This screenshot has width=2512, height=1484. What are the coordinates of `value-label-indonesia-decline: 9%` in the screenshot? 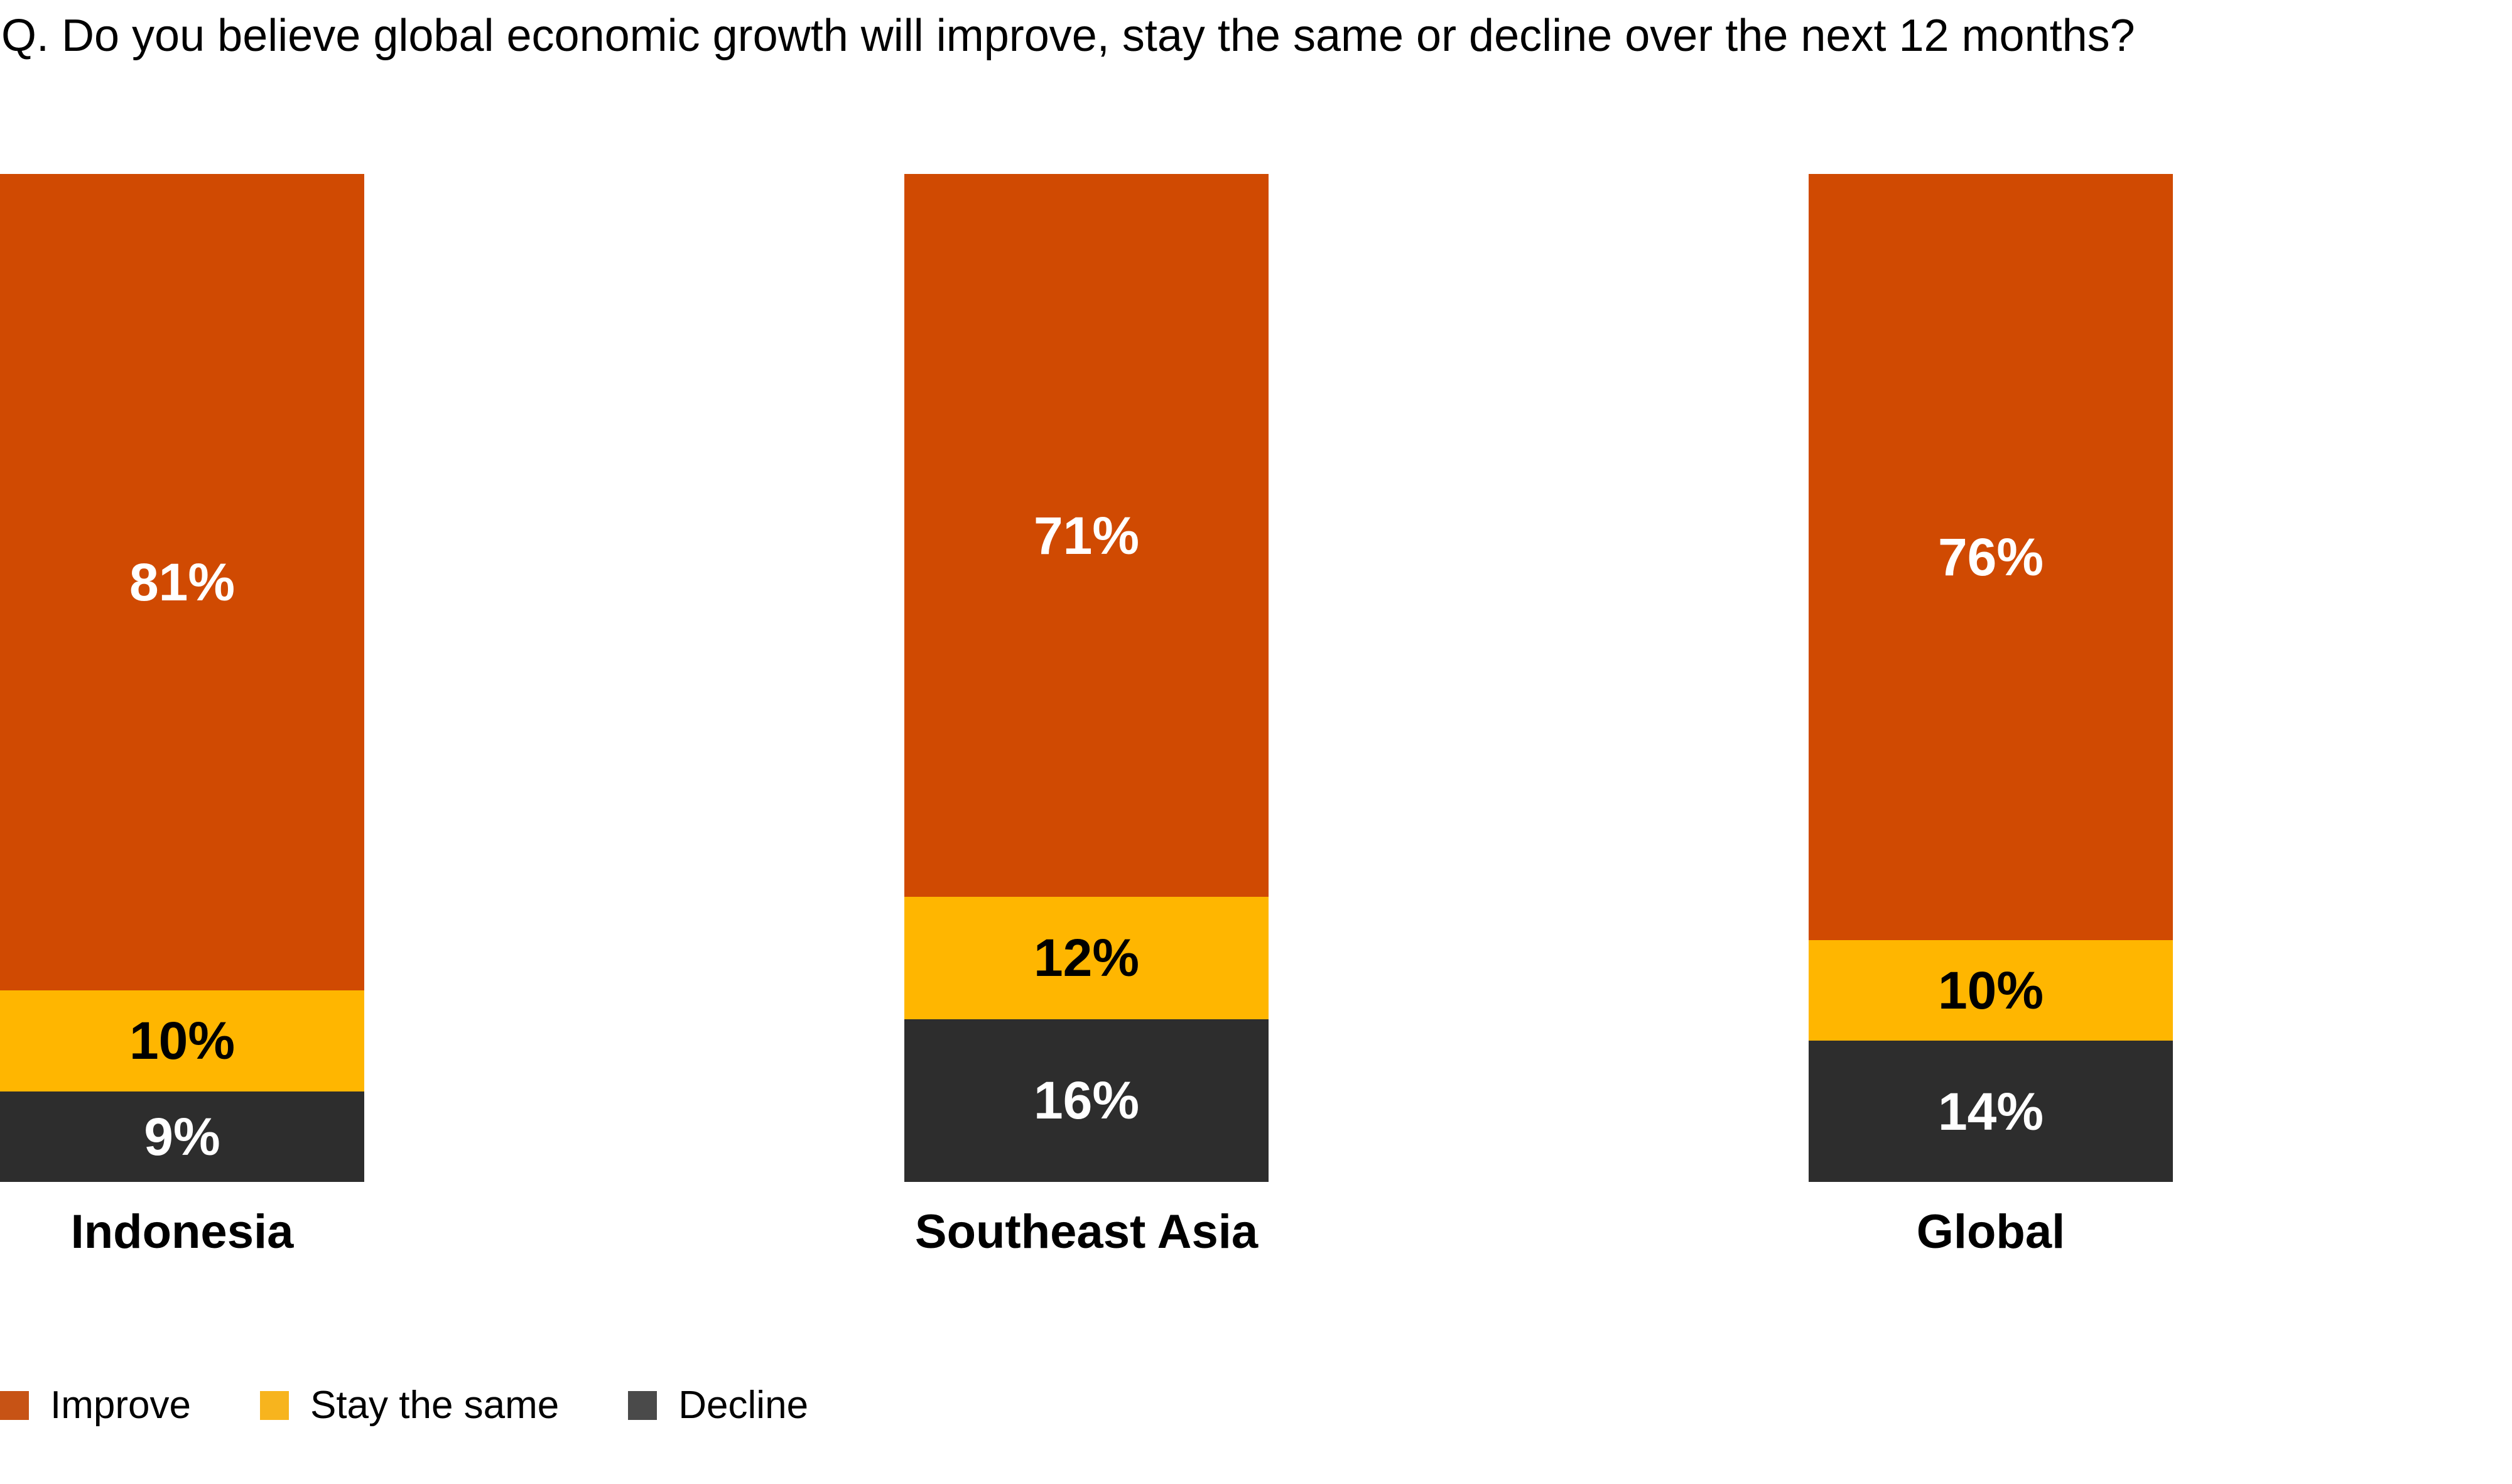 It's located at (182, 1136).